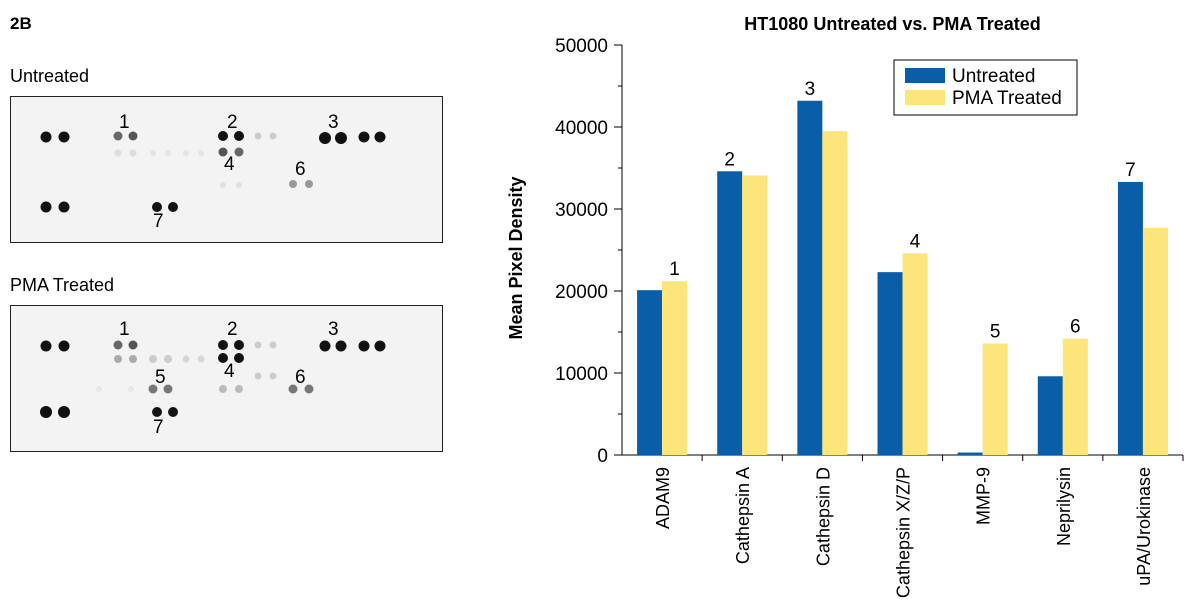 The width and height of the screenshot is (1192, 606). Describe the element at coordinates (62, 285) in the screenshot. I see `blot-title-pma: PMA Treated` at that location.